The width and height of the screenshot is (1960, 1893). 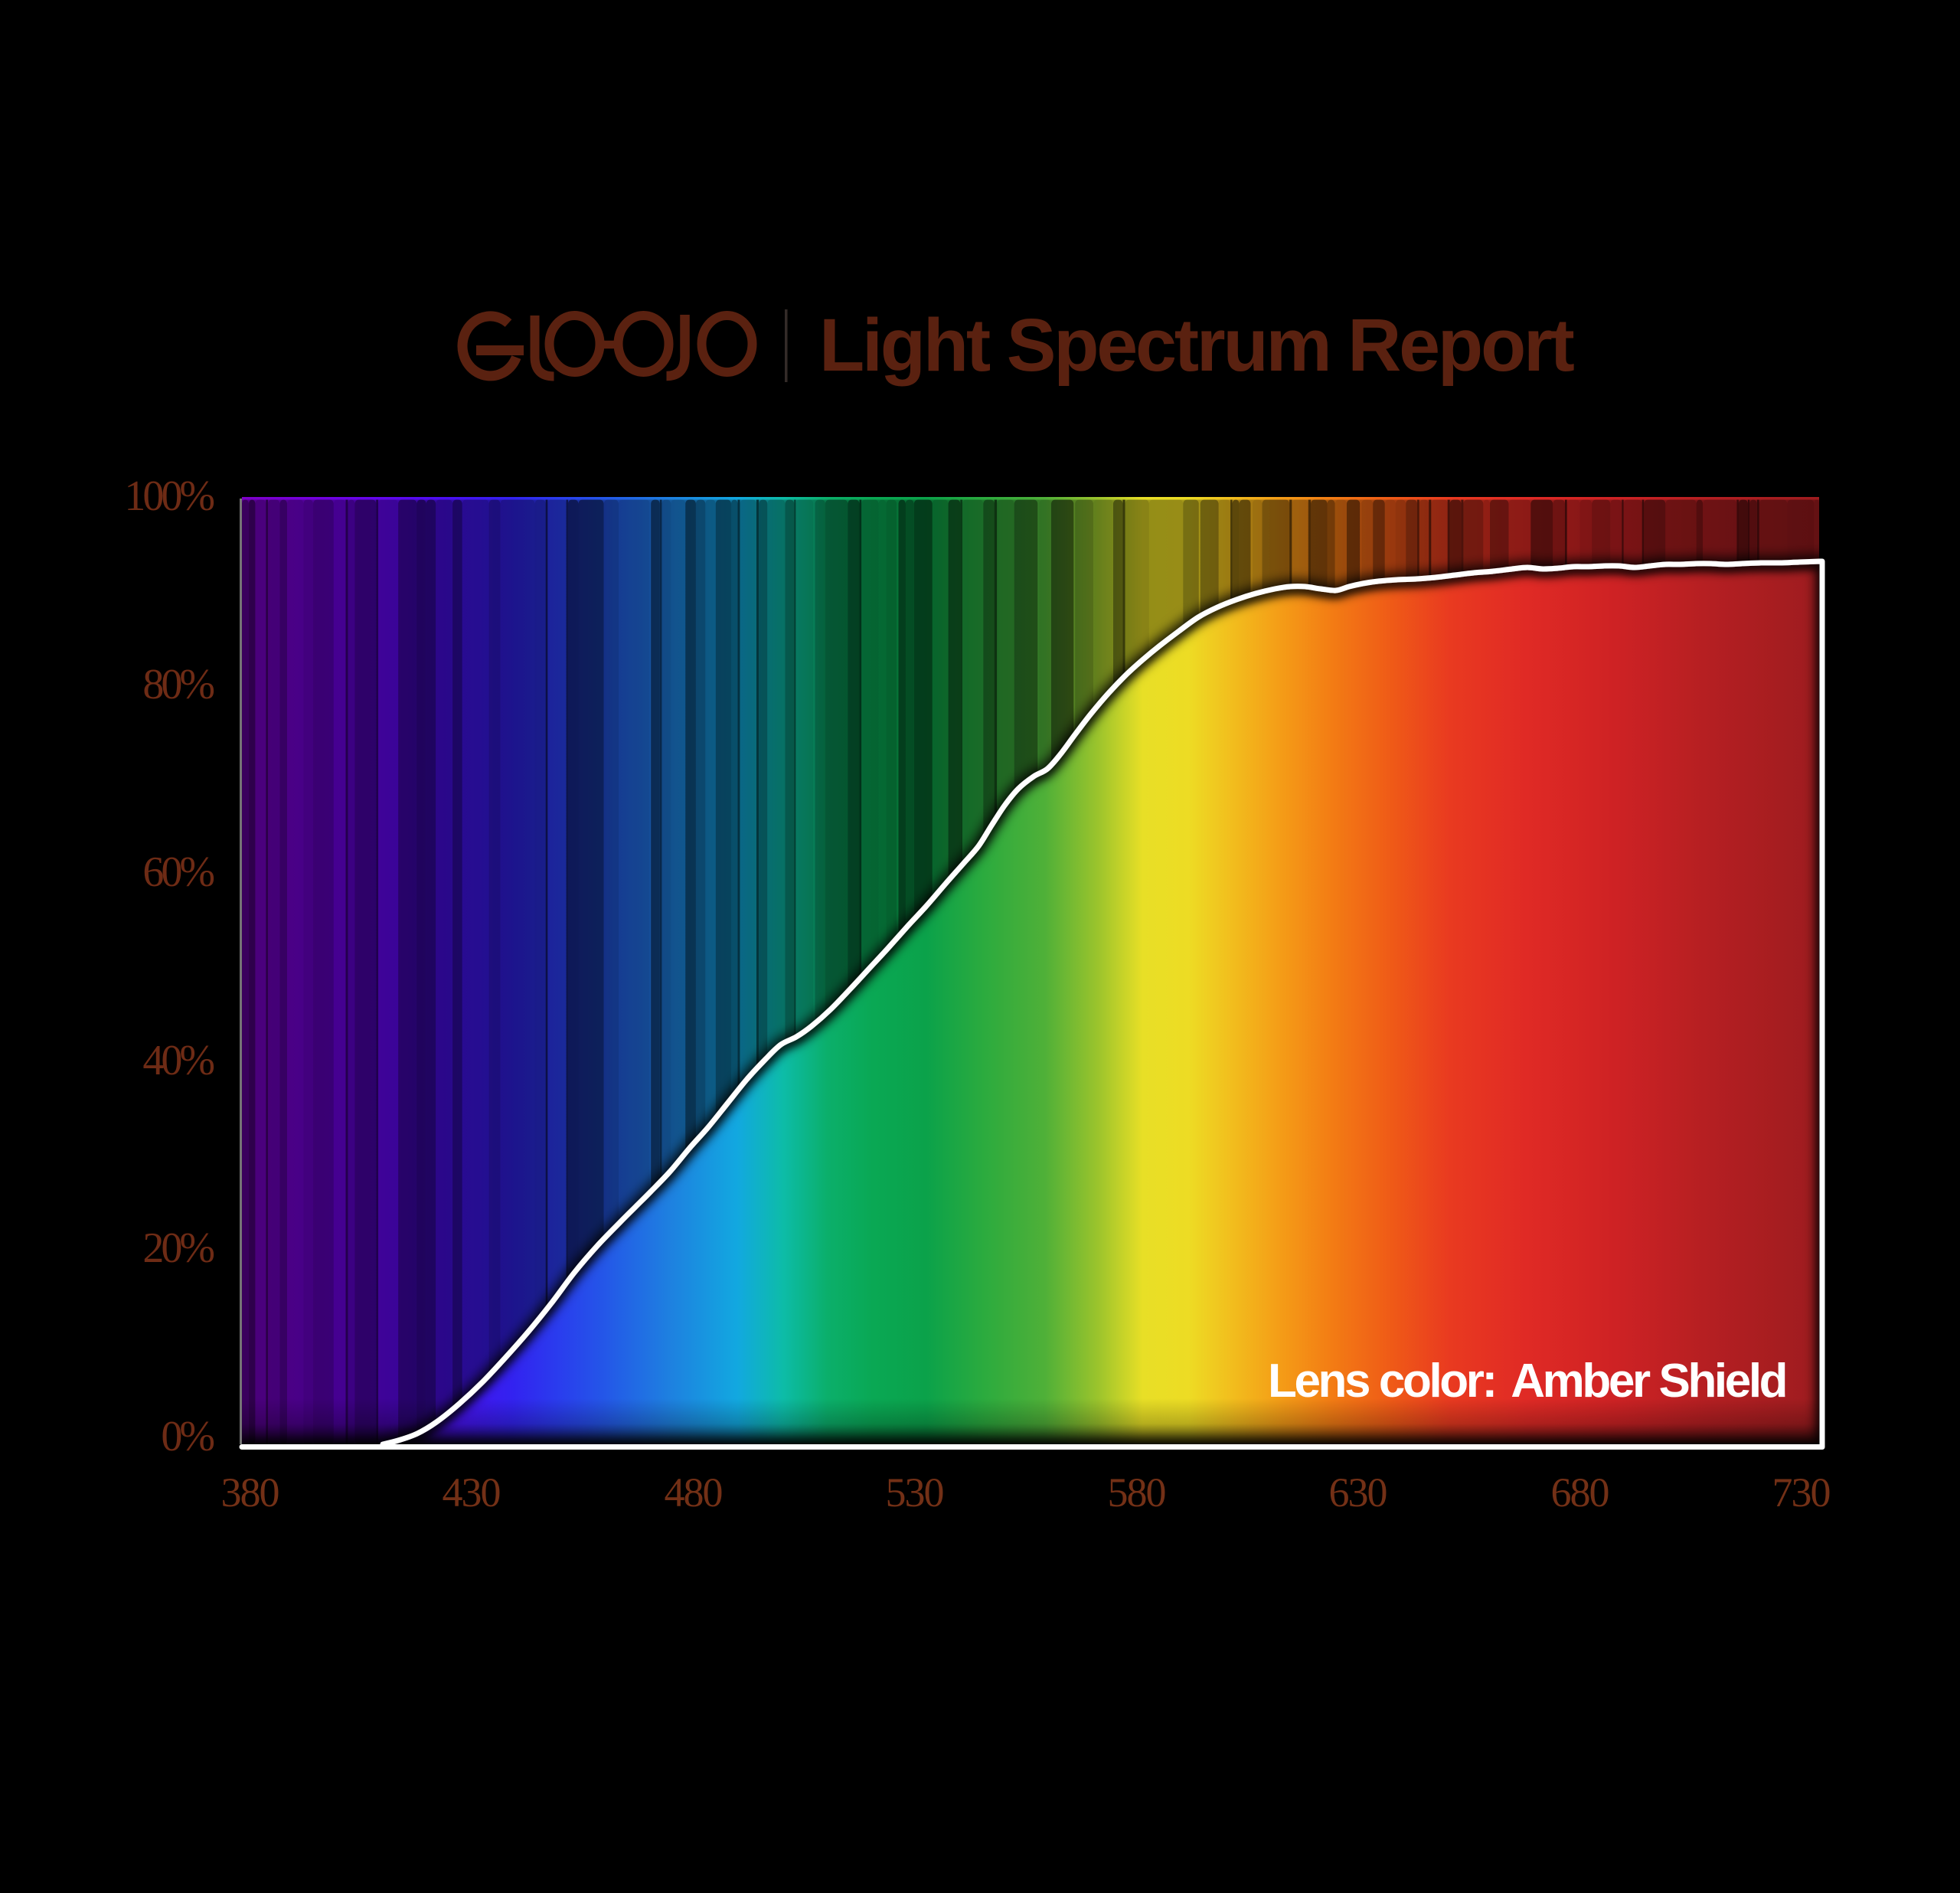 What do you see at coordinates (178, 1248) in the screenshot?
I see `svg-text: 20%` at bounding box center [178, 1248].